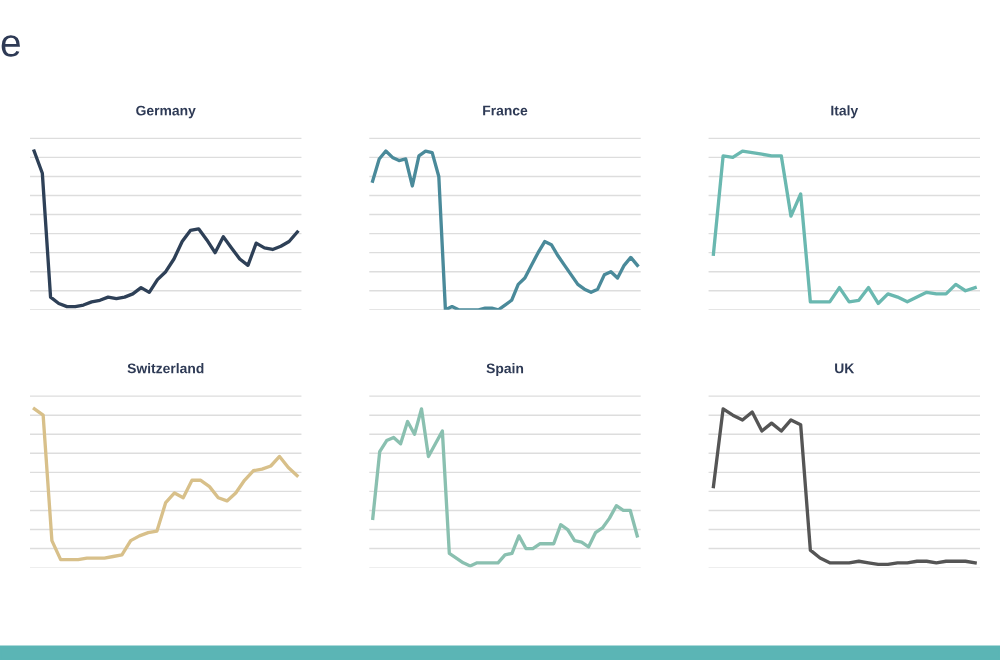 The width and height of the screenshot is (1000, 660). I want to click on text: e, so click(10, 46).